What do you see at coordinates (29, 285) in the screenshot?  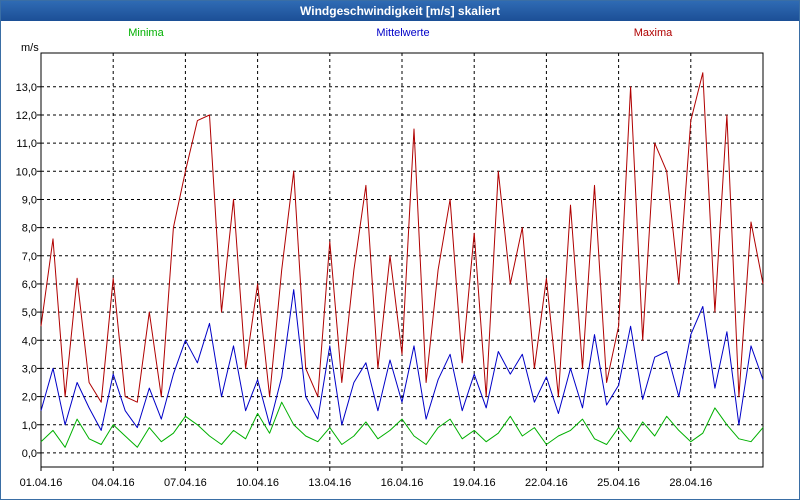 I see `y-tick-label: 6,0` at bounding box center [29, 285].